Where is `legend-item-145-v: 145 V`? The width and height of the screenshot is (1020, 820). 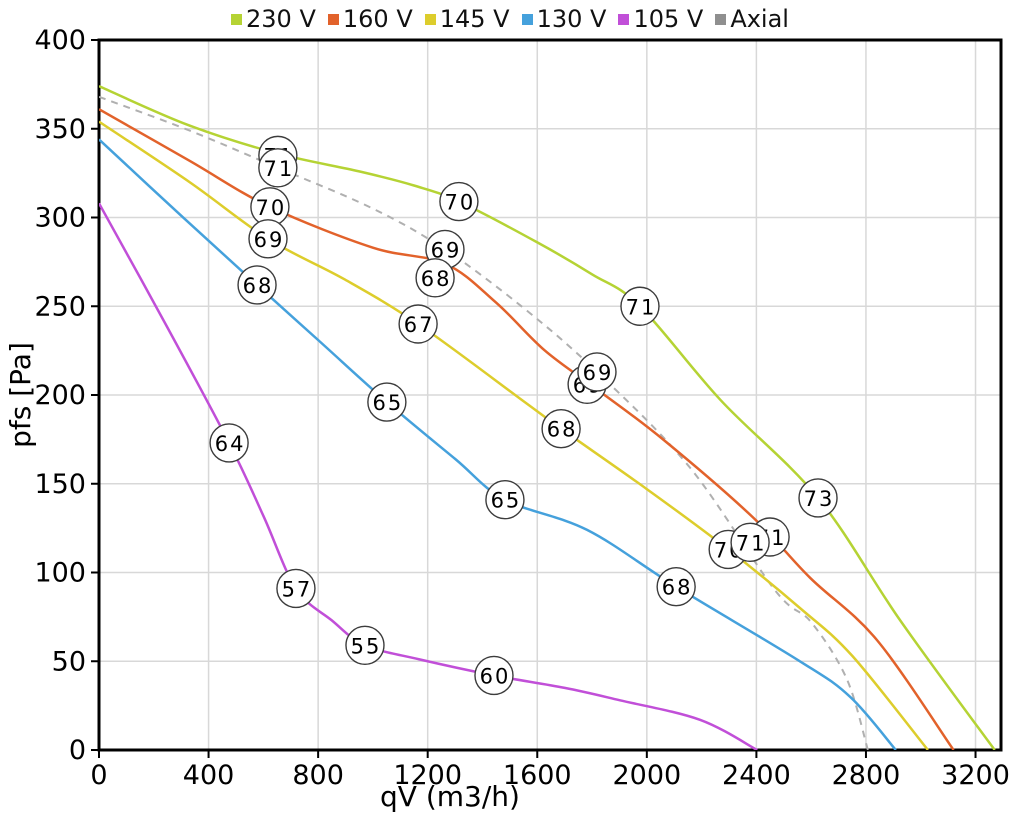 legend-item-145-v: 145 V is located at coordinates (467, 19).